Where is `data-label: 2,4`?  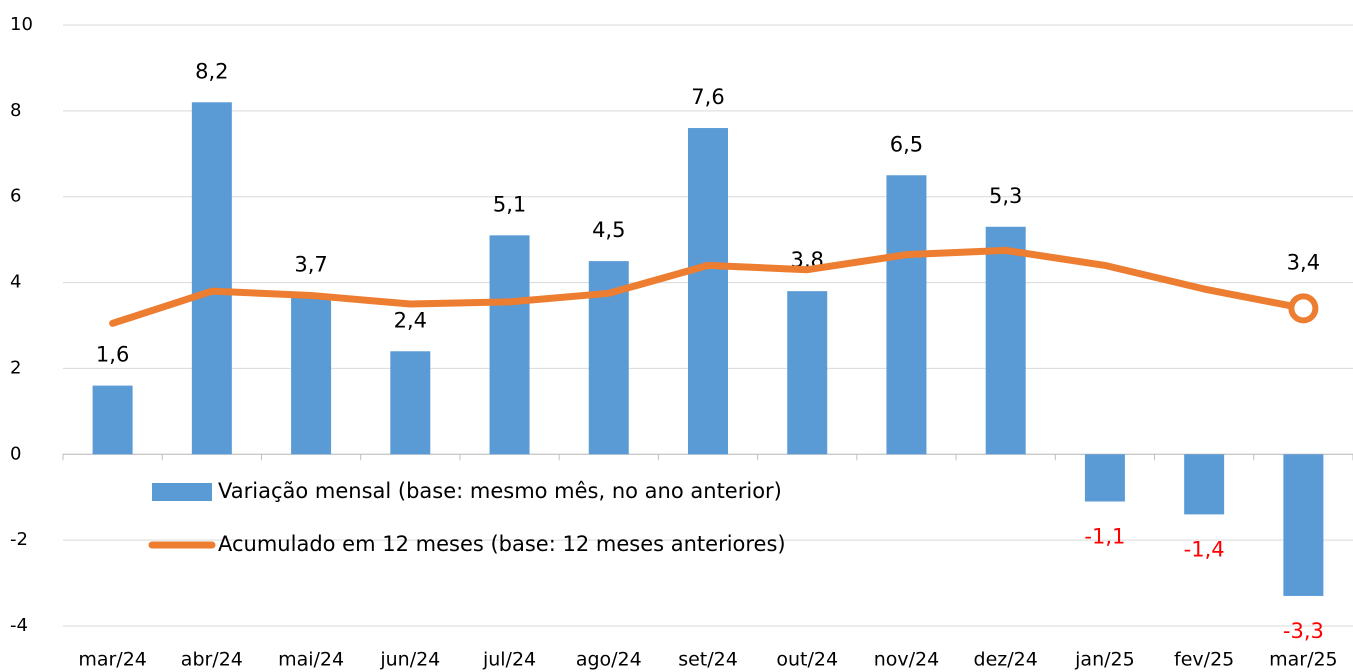
data-label: 2,4 is located at coordinates (410, 320).